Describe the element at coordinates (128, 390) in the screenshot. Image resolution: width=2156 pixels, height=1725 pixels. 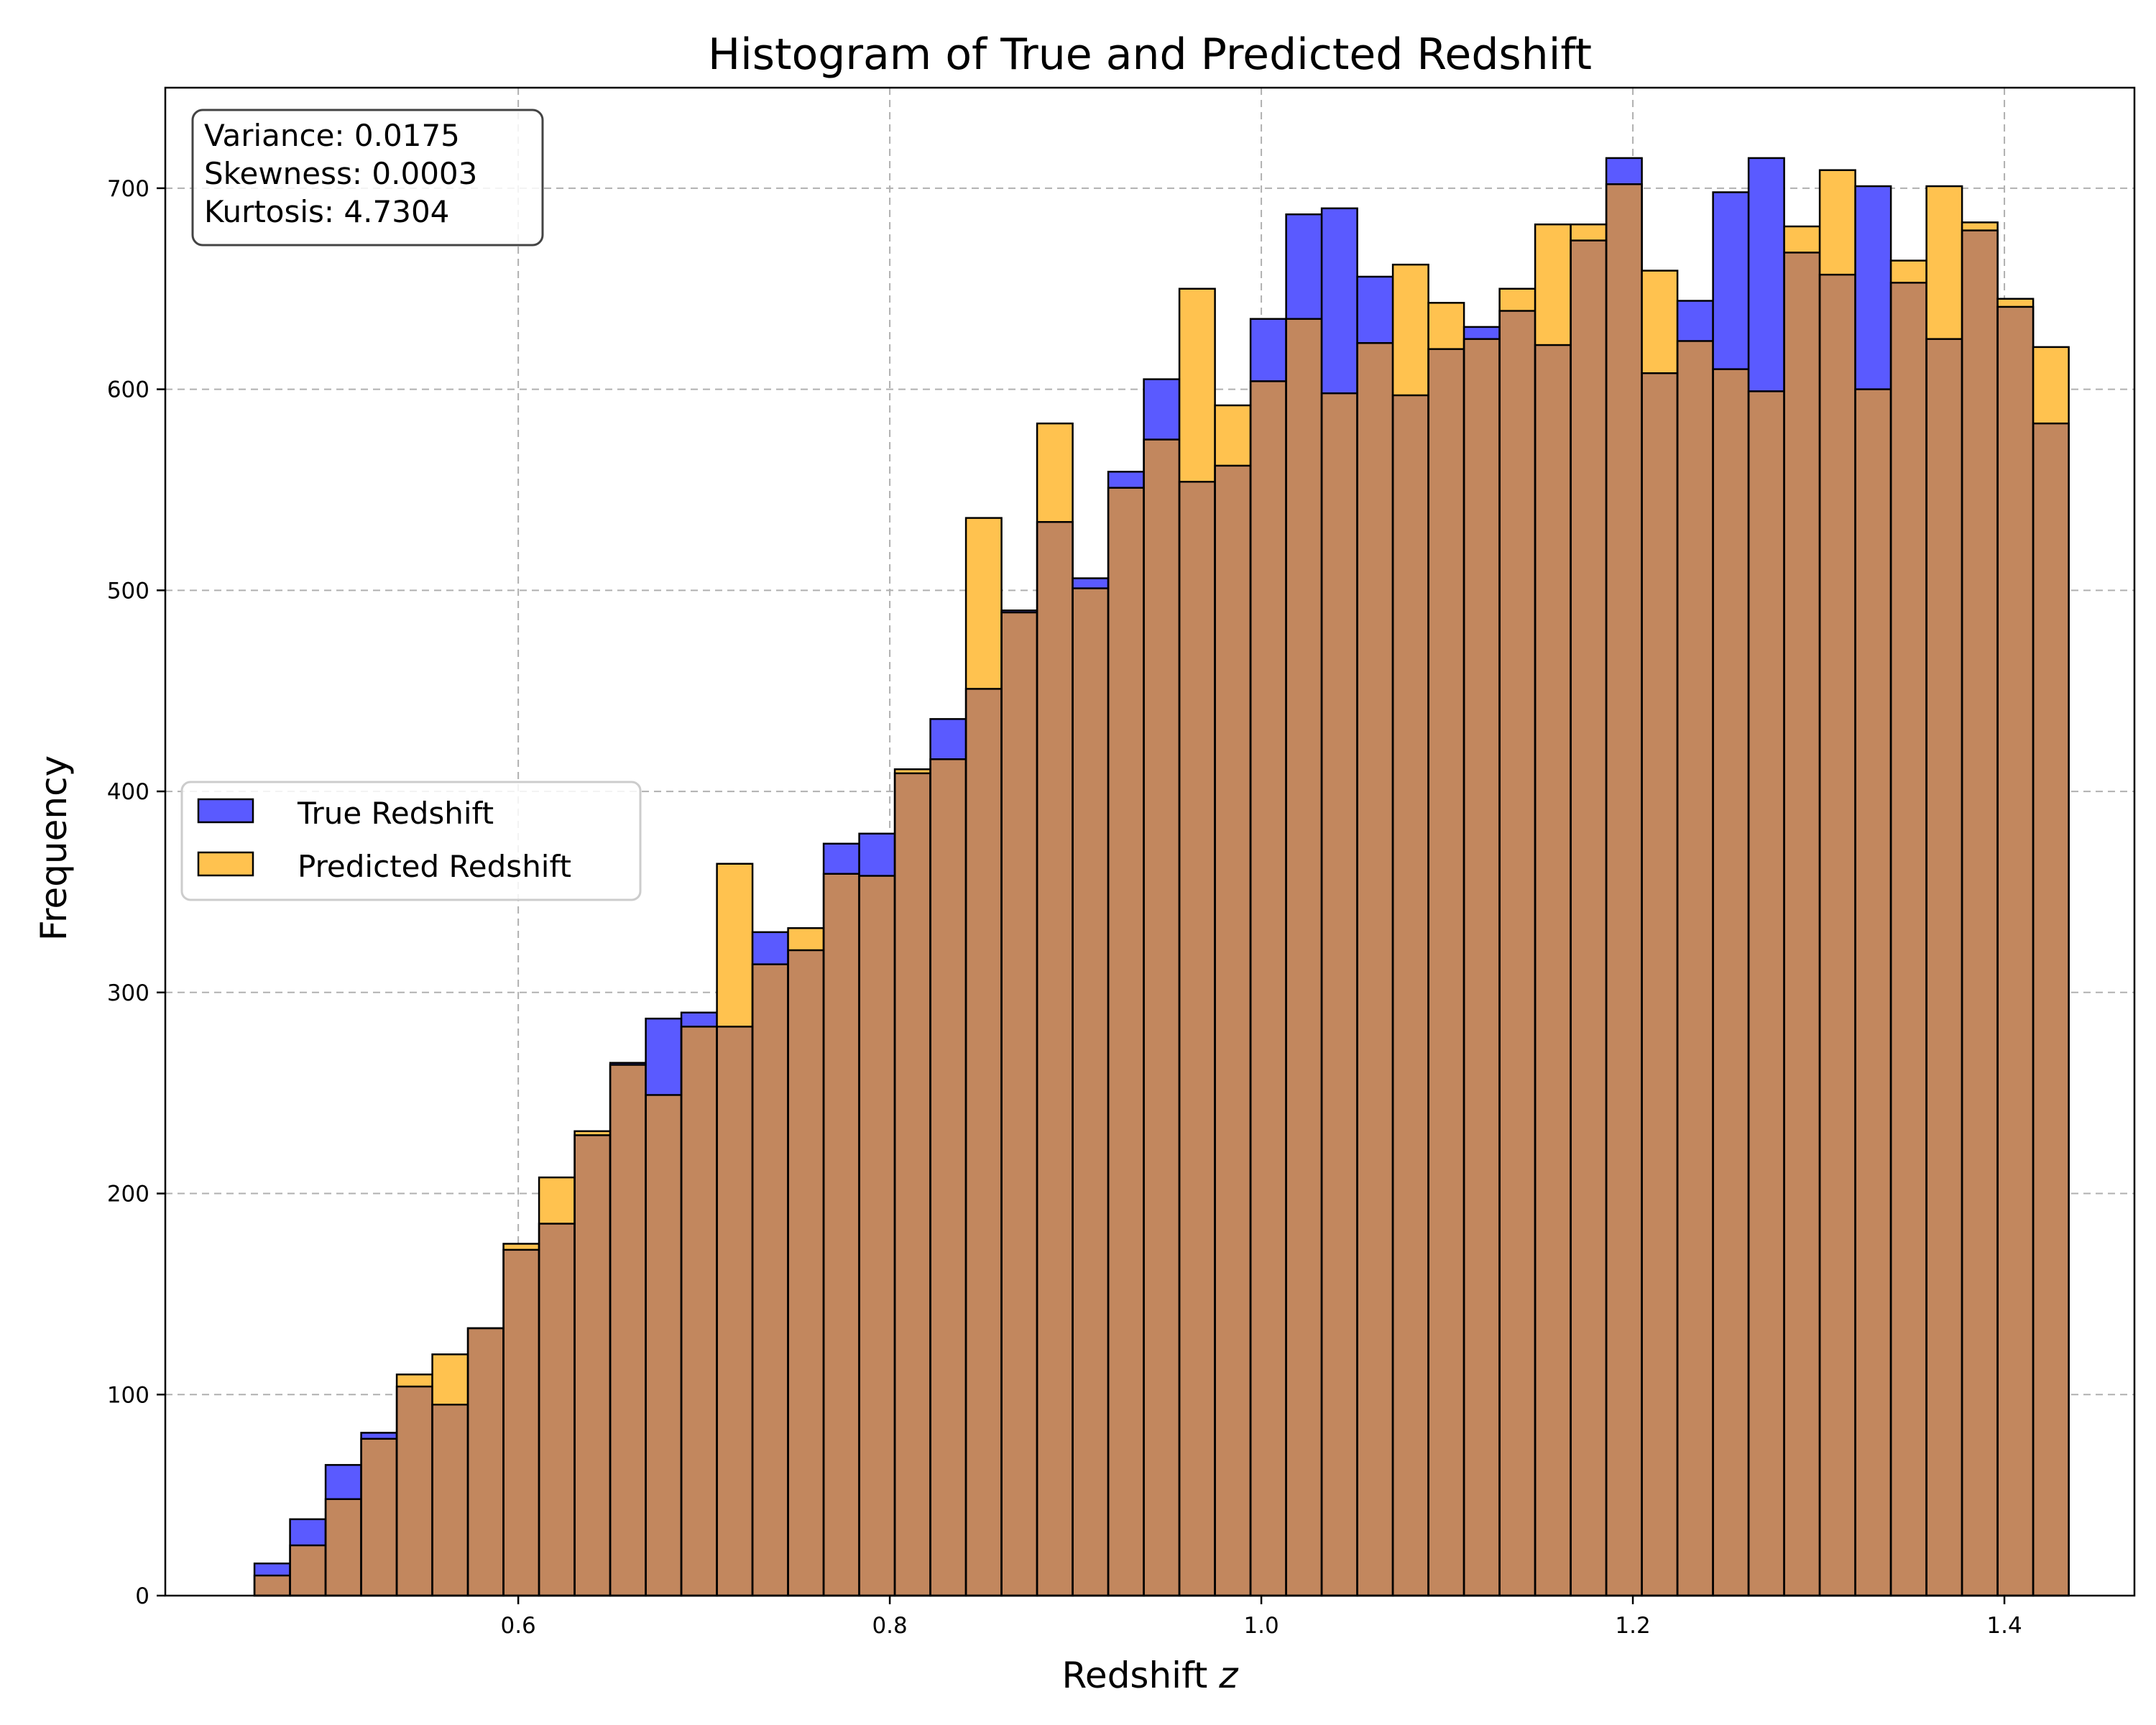
I see `y-tick-label: 600` at that location.